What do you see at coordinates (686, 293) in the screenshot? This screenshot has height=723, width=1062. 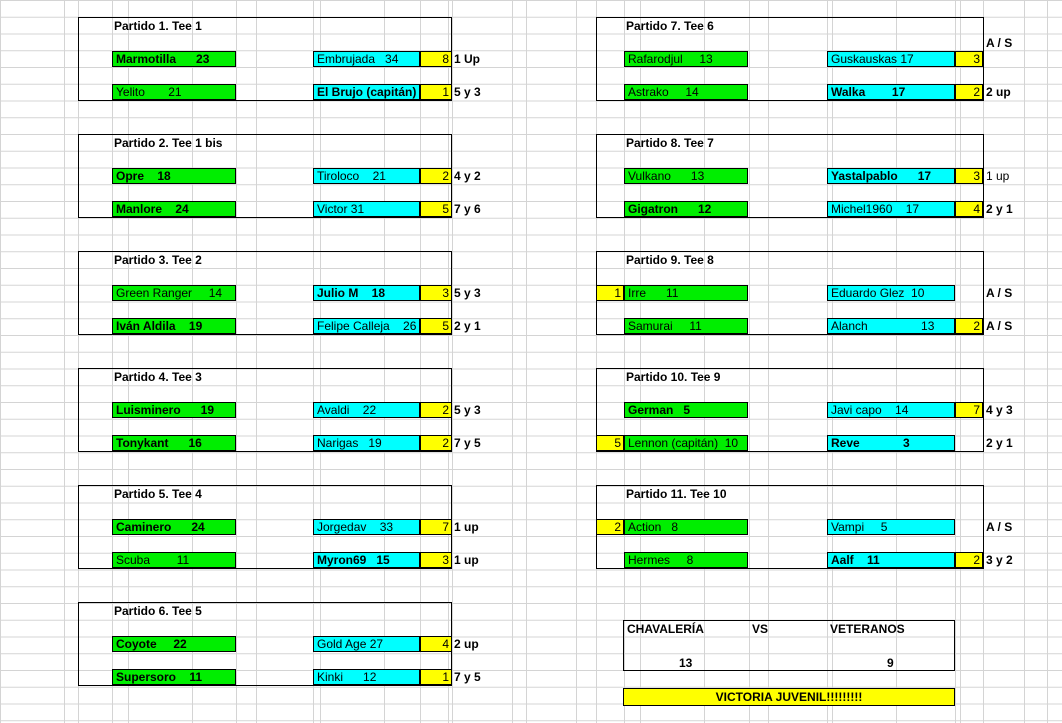 I see `player-left-cell: Irre 11` at bounding box center [686, 293].